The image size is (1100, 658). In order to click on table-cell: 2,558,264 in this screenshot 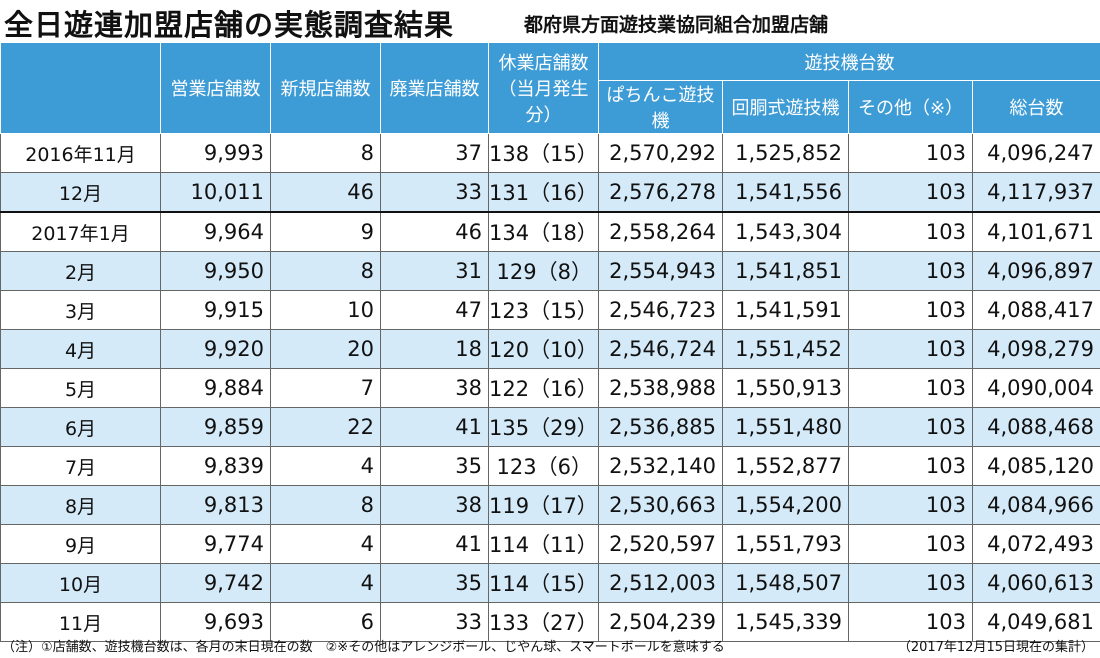, I will do `click(660, 231)`.